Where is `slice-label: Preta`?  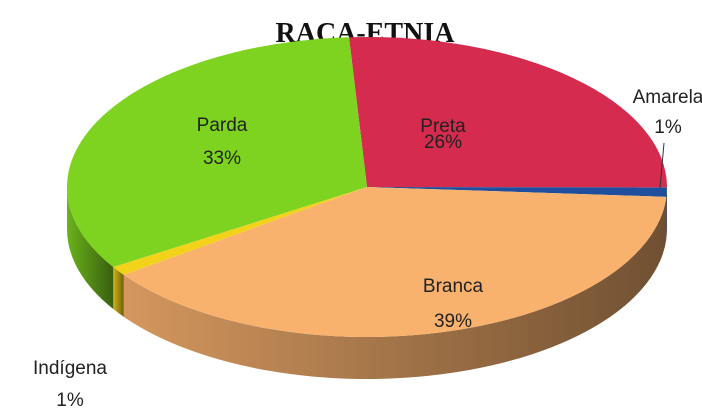
slice-label: Preta is located at coordinates (443, 126).